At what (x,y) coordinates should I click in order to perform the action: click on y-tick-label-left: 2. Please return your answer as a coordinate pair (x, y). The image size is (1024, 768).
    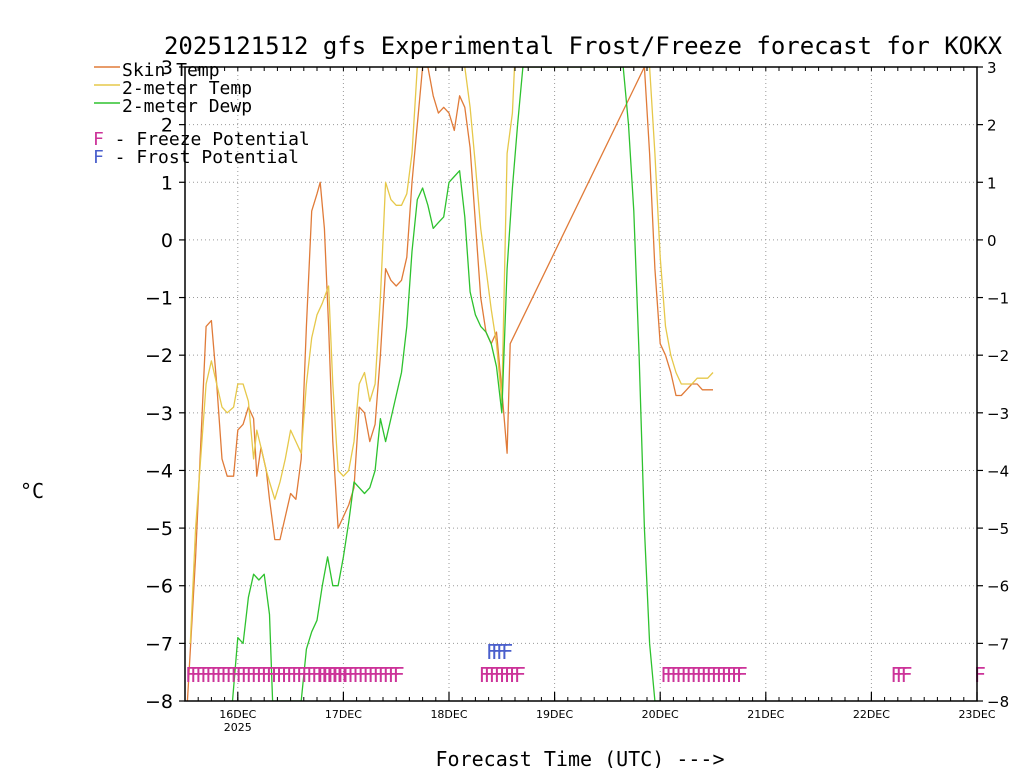
    Looking at the image, I should click on (167, 126).